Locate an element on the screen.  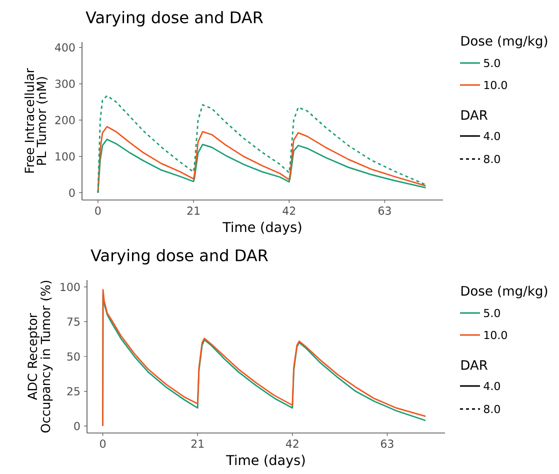
y-axis-title: Free Intracellular PL Tumor (nM) is located at coordinates (36, 120).